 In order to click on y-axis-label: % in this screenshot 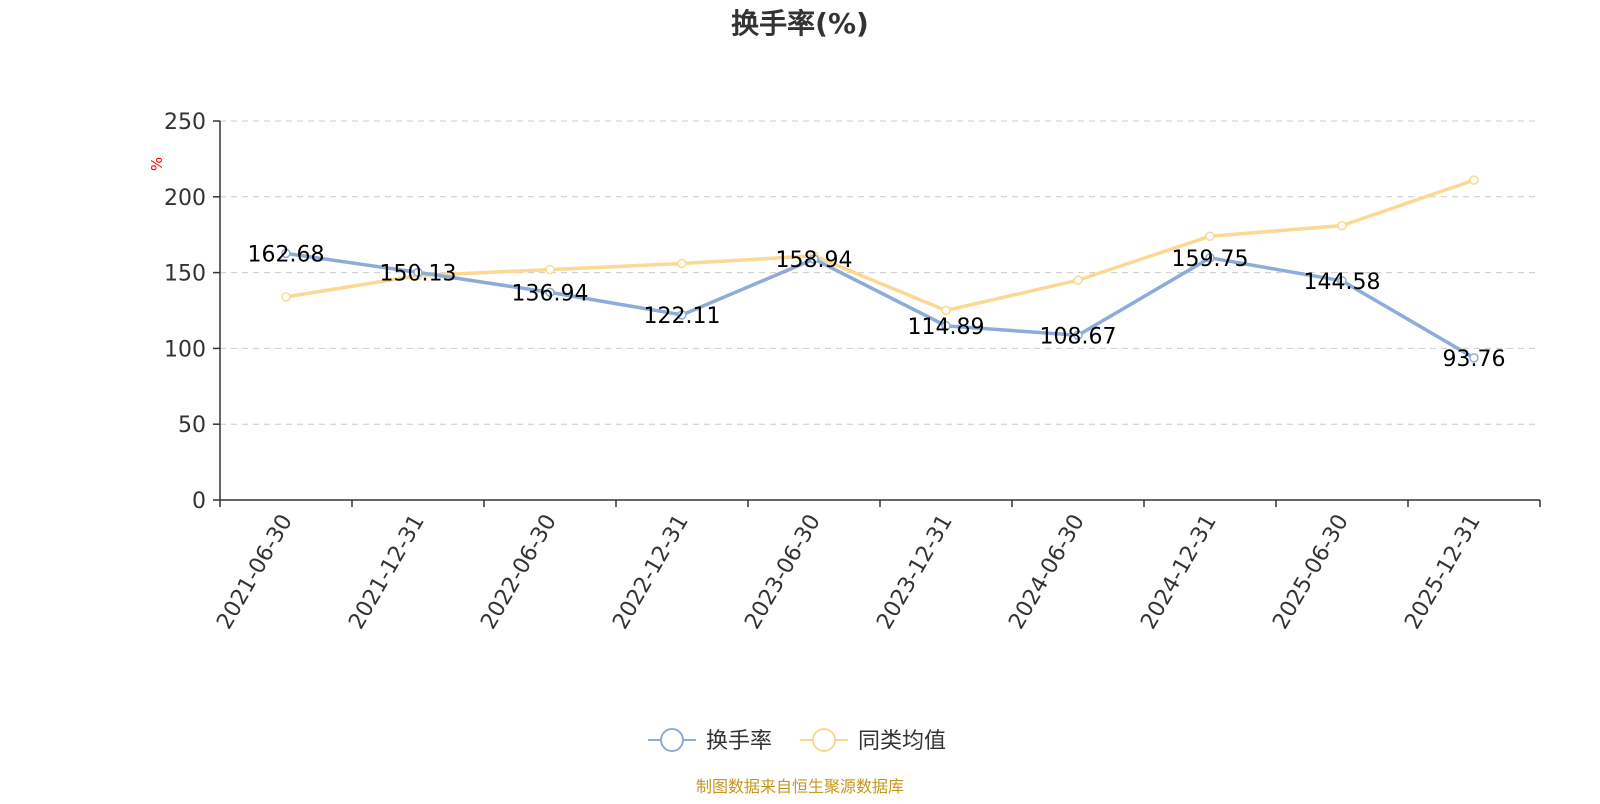, I will do `click(157, 164)`.